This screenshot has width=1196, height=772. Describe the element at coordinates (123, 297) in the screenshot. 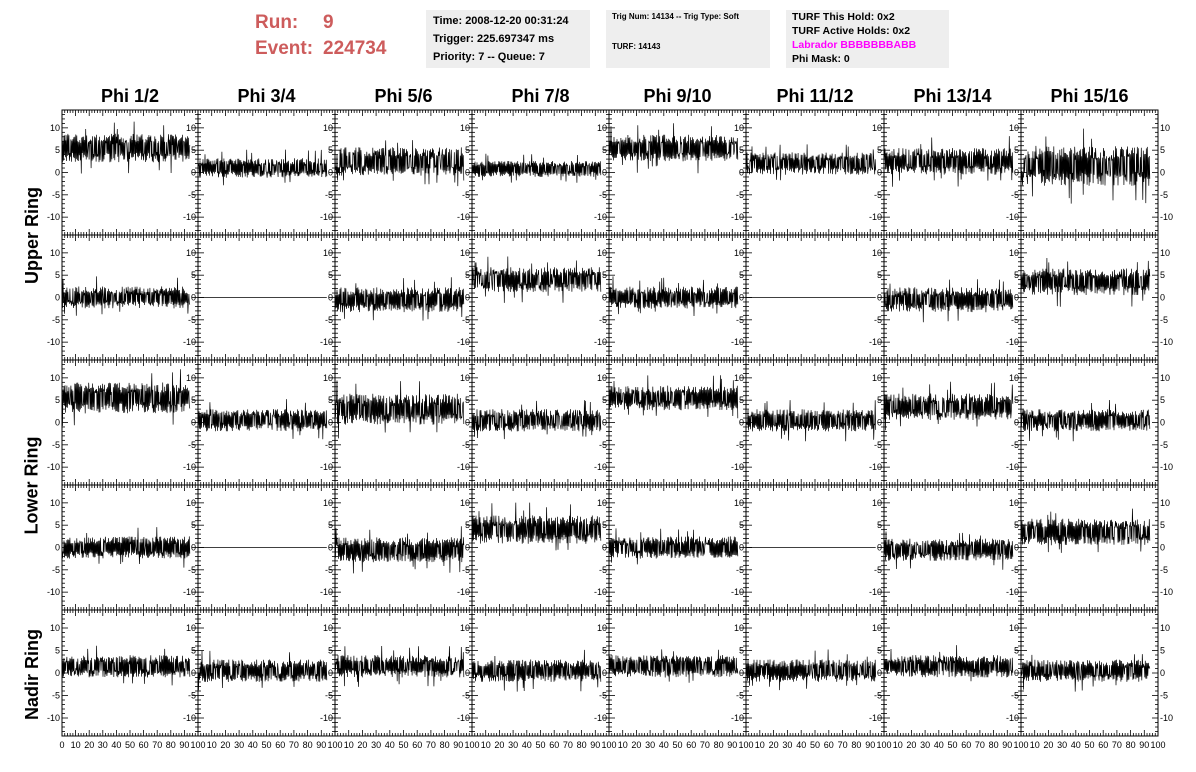

I see `panel-r1-c0: -10 -5 0 5 10` at that location.